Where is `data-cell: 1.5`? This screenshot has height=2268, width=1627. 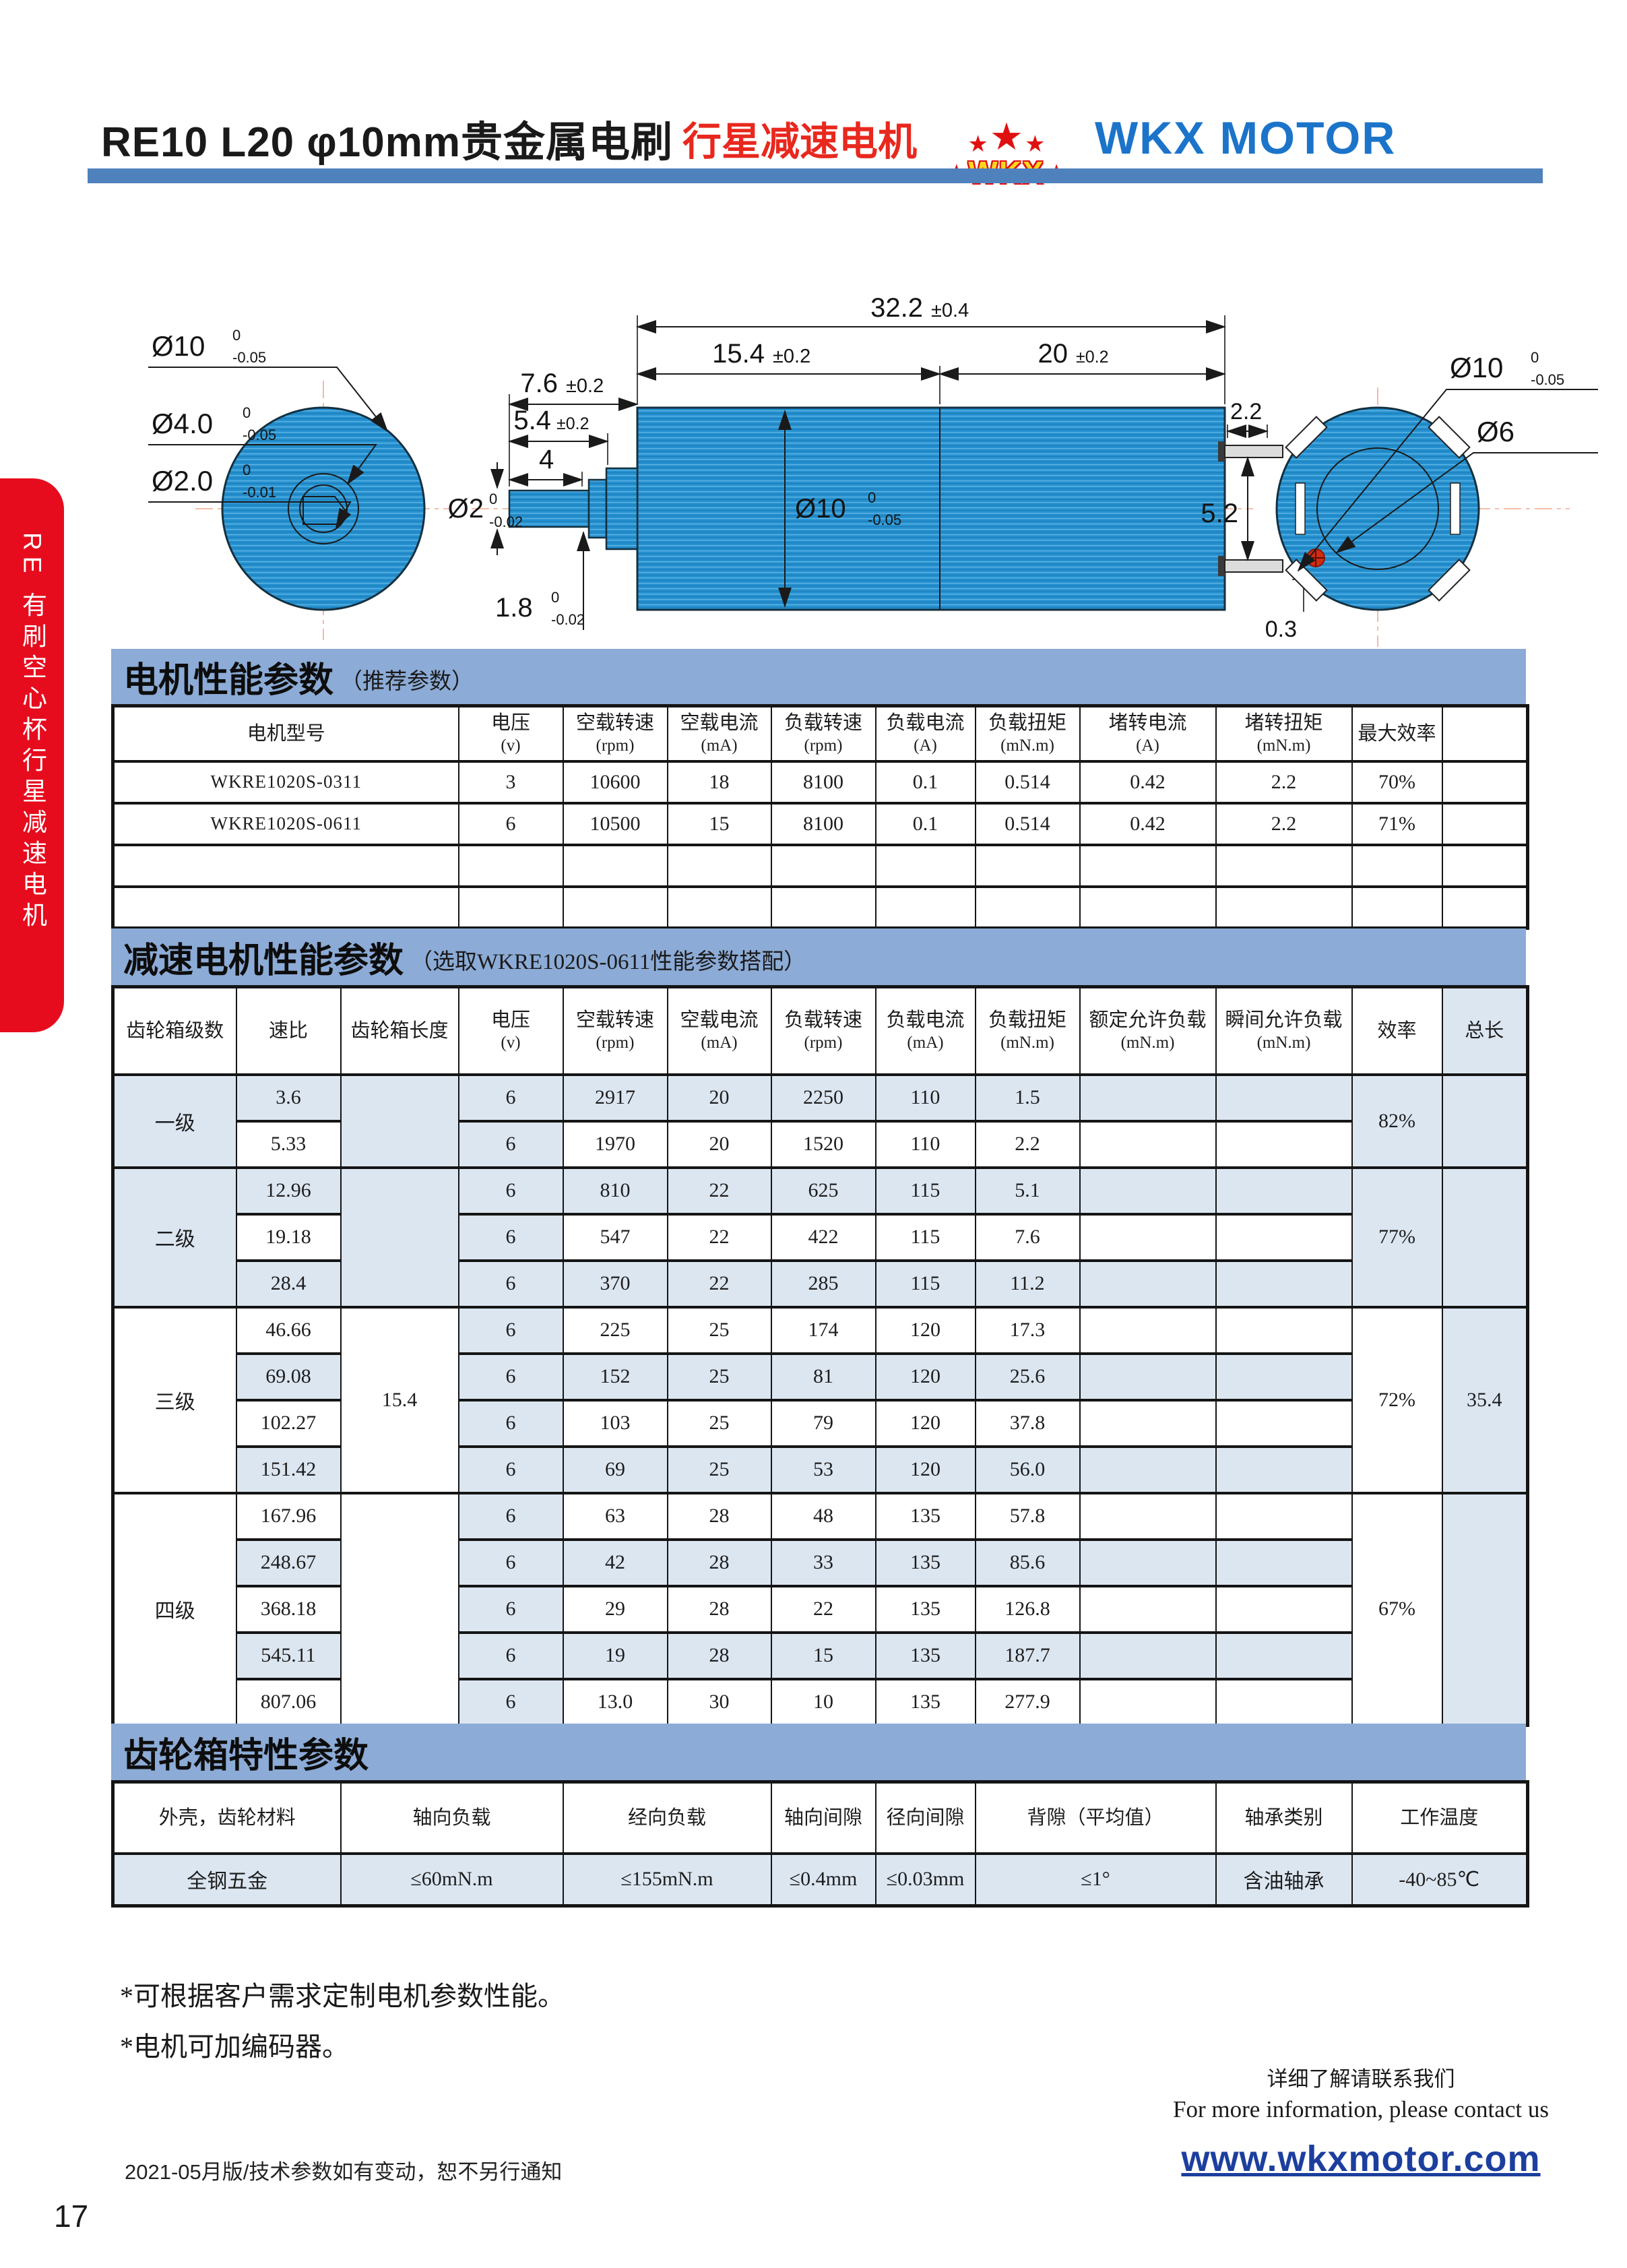 data-cell: 1.5 is located at coordinates (1027, 1098).